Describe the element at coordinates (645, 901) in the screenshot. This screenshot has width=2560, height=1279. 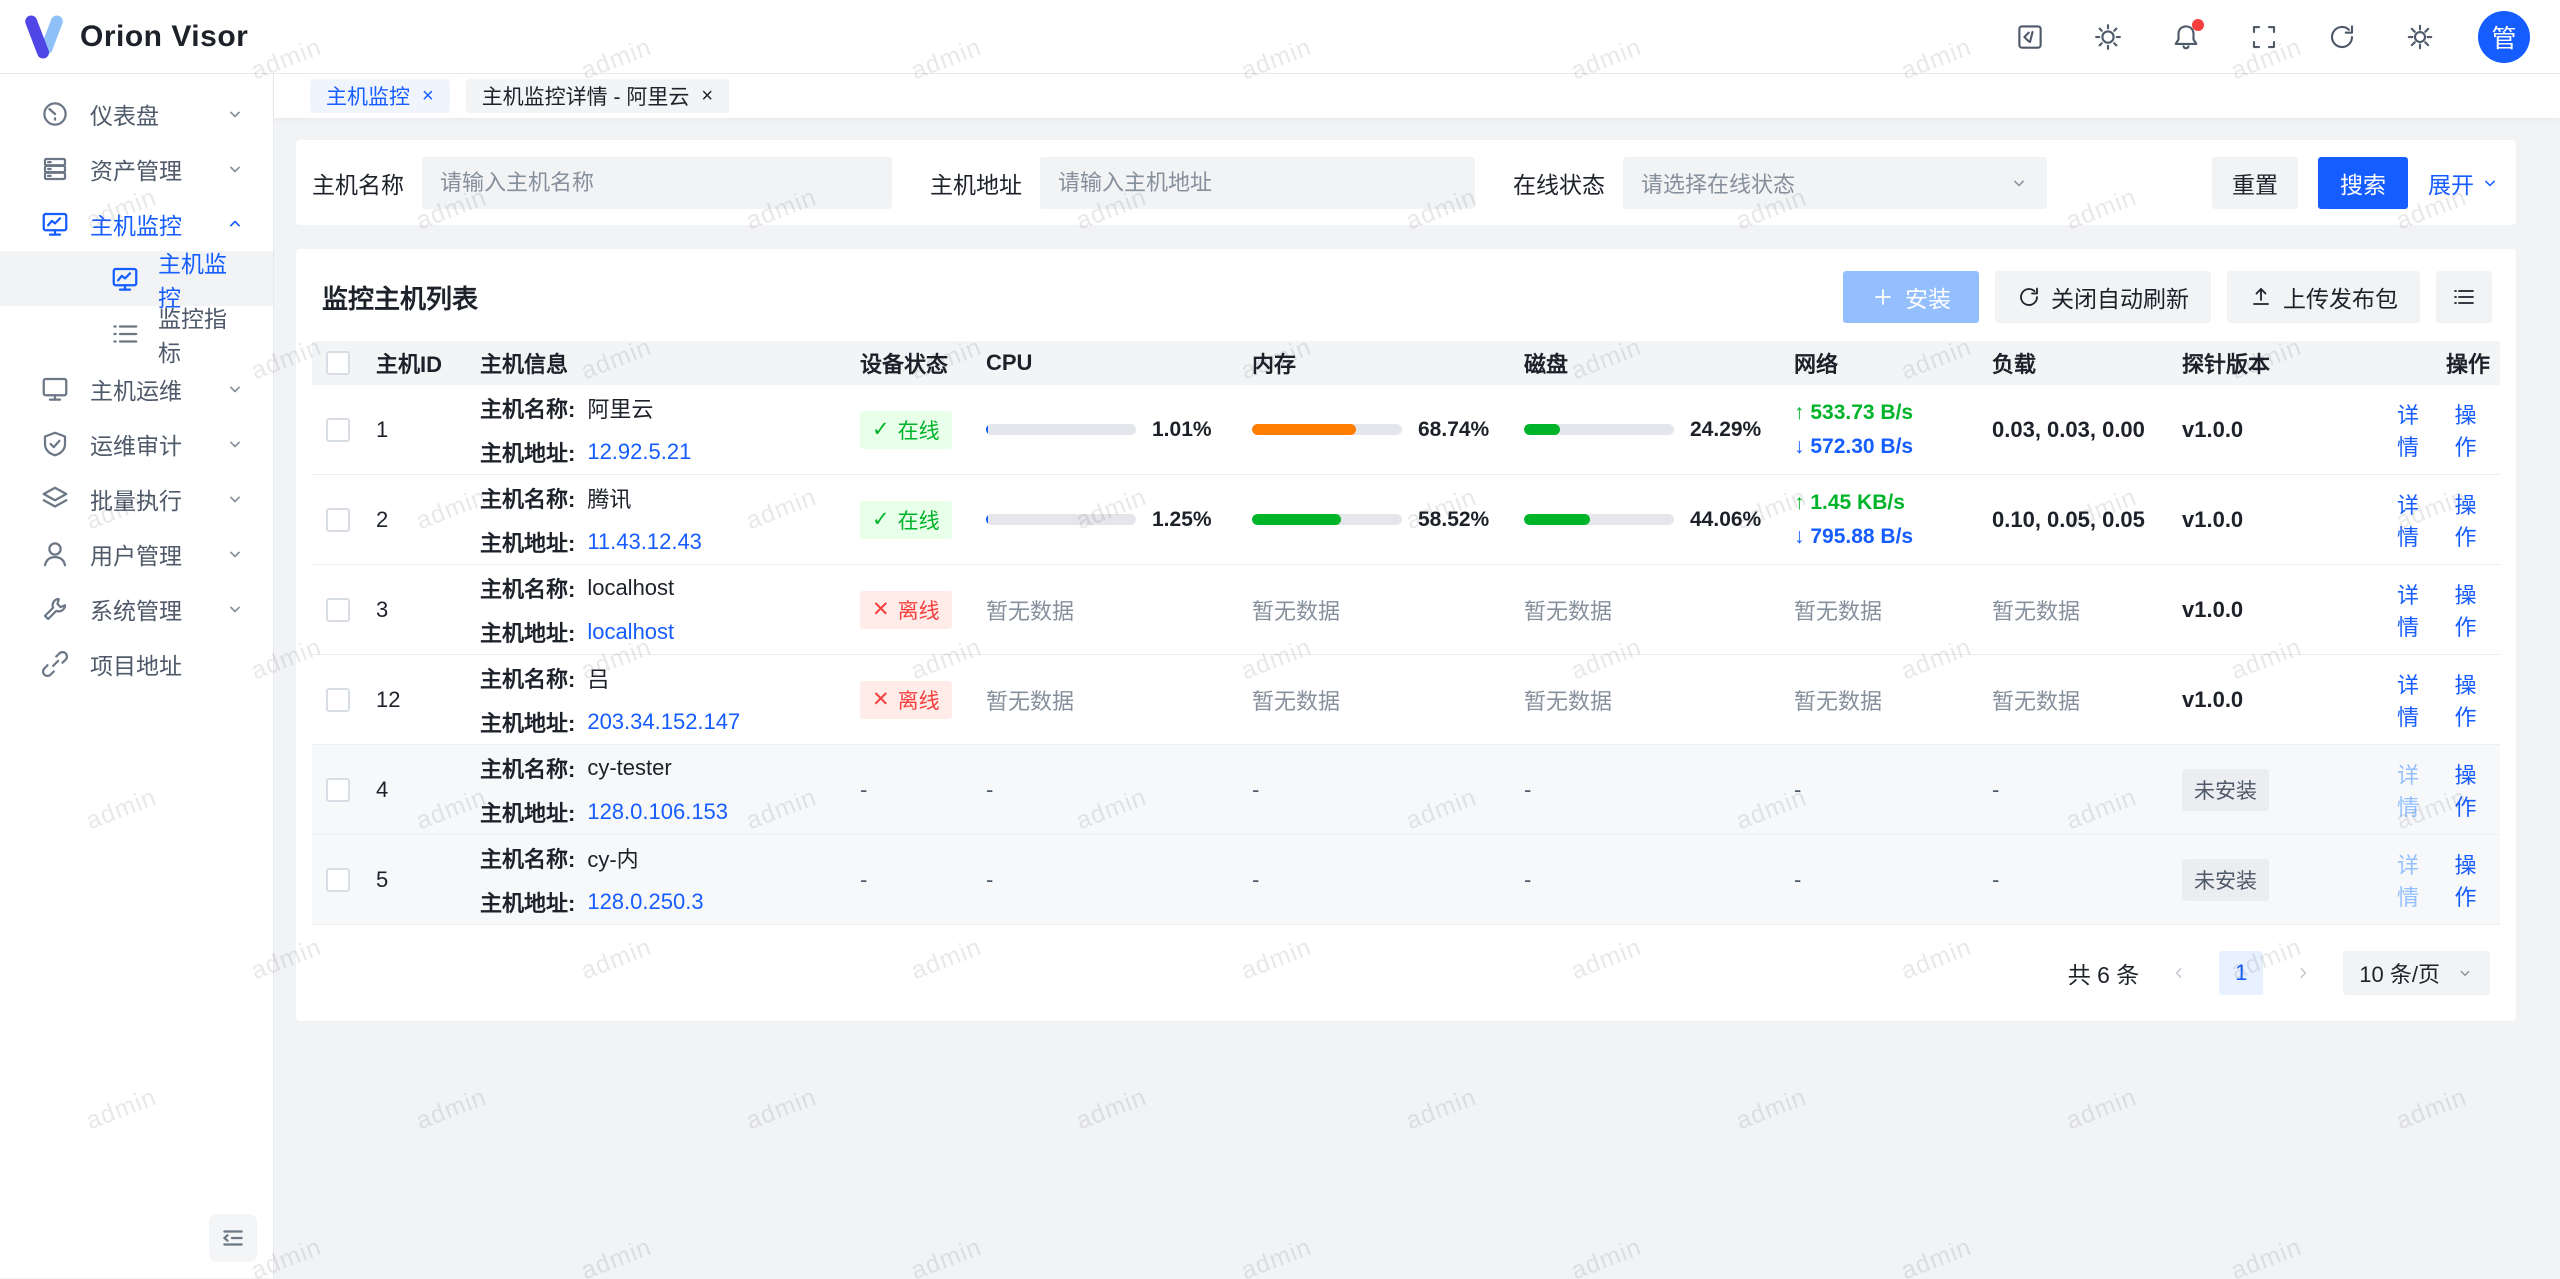
I see `host-address-link: 128.0.250.3` at that location.